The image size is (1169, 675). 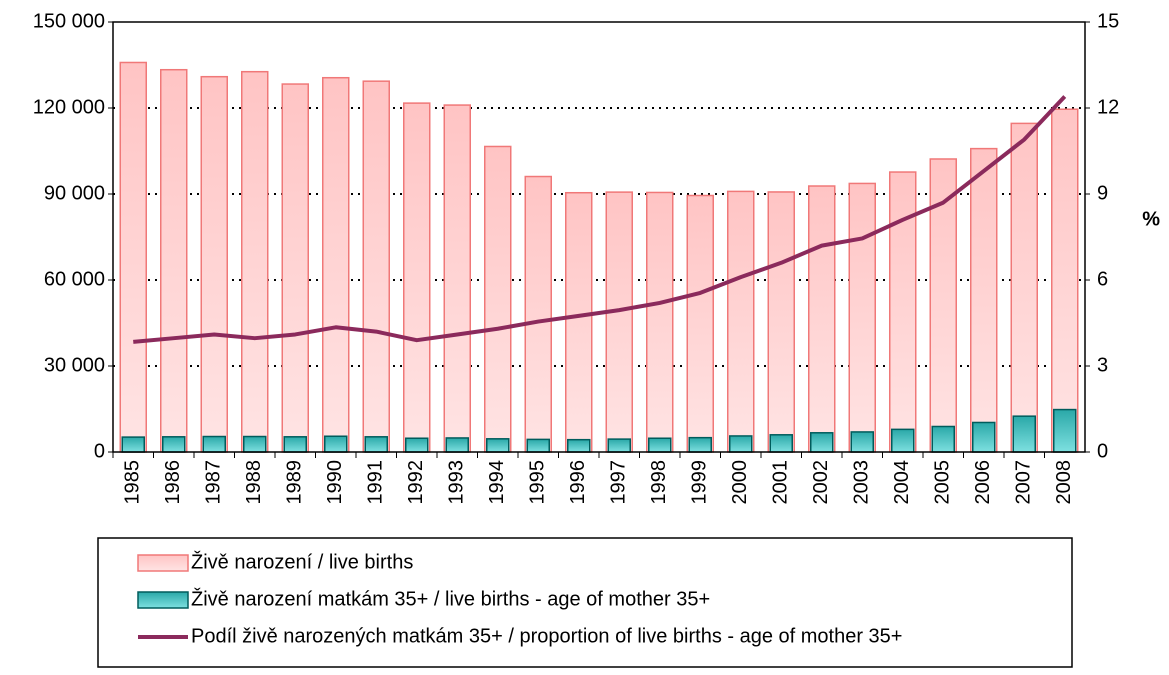 What do you see at coordinates (781, 482) in the screenshot?
I see `x-tick-label: 2001` at bounding box center [781, 482].